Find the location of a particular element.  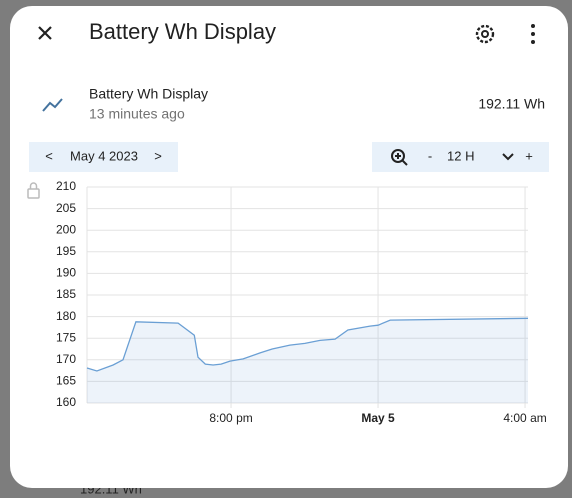

zoom-control is located at coordinates (460, 157).